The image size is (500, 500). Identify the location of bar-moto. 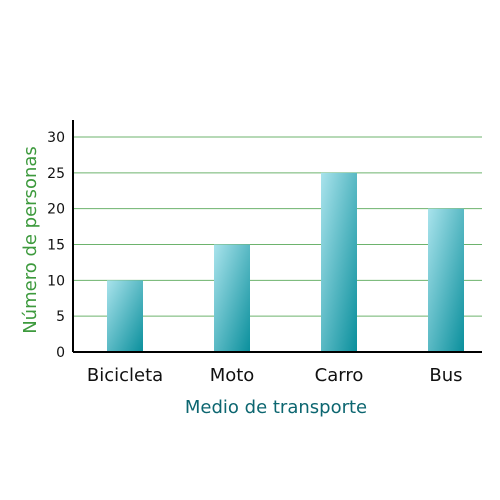
(232, 298).